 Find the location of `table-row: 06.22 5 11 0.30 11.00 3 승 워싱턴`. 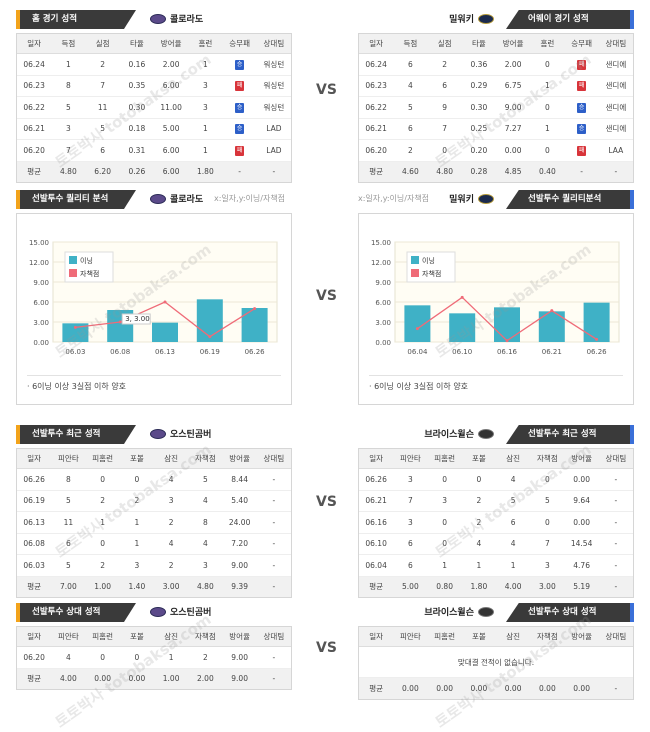

table-row: 06.22 5 11 0.30 11.00 3 승 워싱턴 is located at coordinates (154, 107).